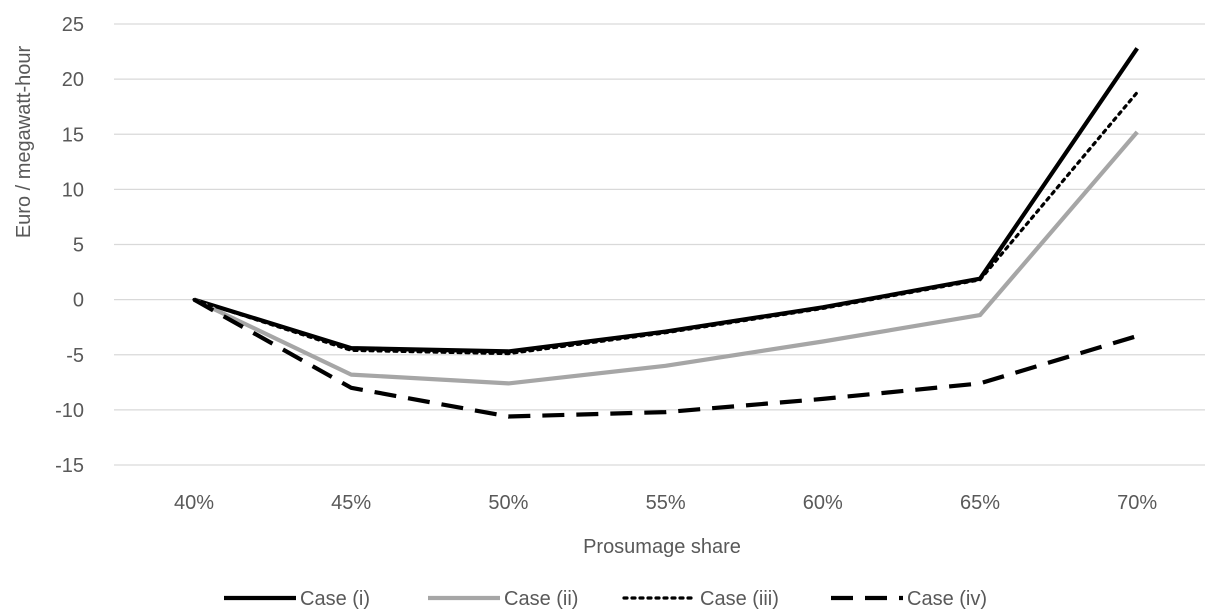 The height and width of the screenshot is (612, 1205). Describe the element at coordinates (980, 503) in the screenshot. I see `x-tick-label: 65%` at that location.